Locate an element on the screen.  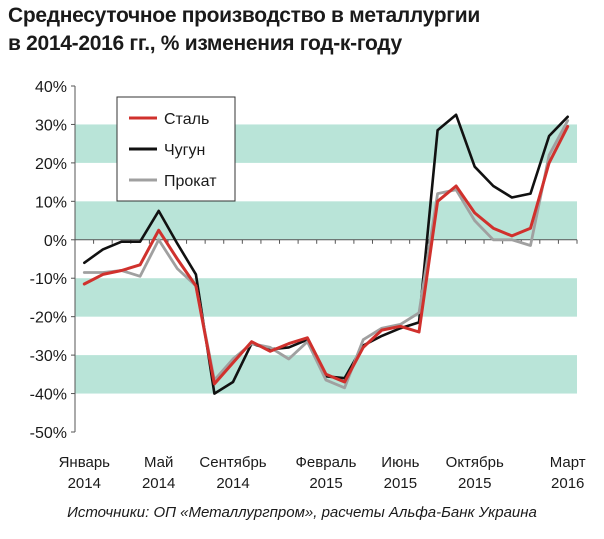
y-tick-label: 20% is located at coordinates (51, 164).